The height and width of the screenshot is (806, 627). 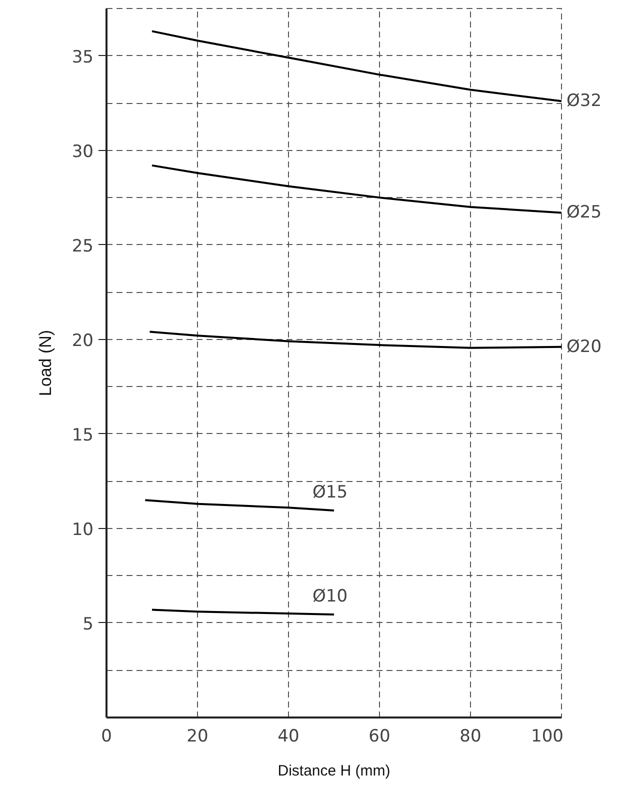 I want to click on series-label: Ø15, so click(x=330, y=492).